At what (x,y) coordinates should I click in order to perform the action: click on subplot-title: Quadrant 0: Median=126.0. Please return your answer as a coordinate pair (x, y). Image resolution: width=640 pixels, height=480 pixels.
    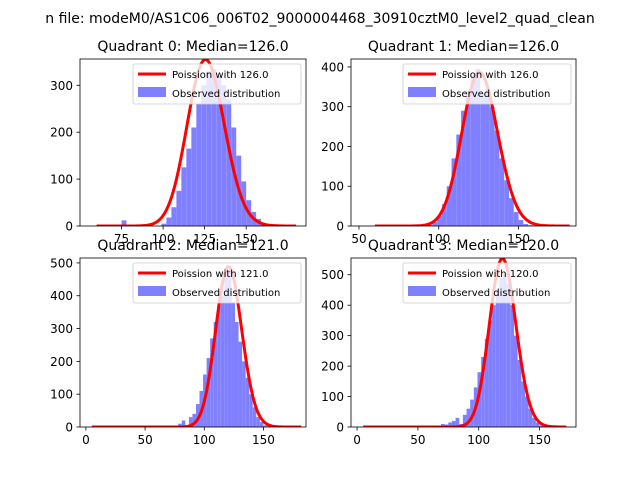
    Looking at the image, I should click on (192, 47).